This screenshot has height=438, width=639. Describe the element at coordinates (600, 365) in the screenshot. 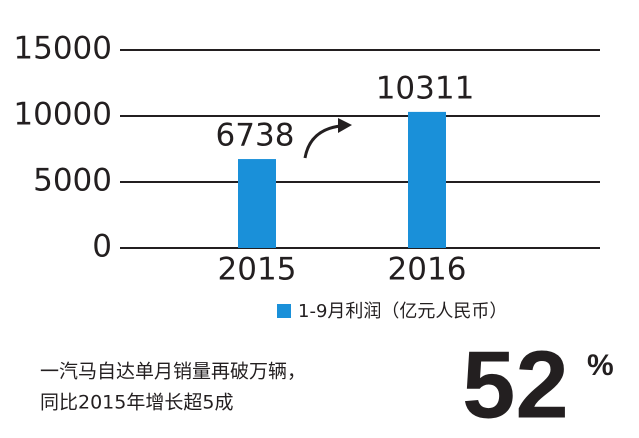

I see `callout-unit: %` at that location.